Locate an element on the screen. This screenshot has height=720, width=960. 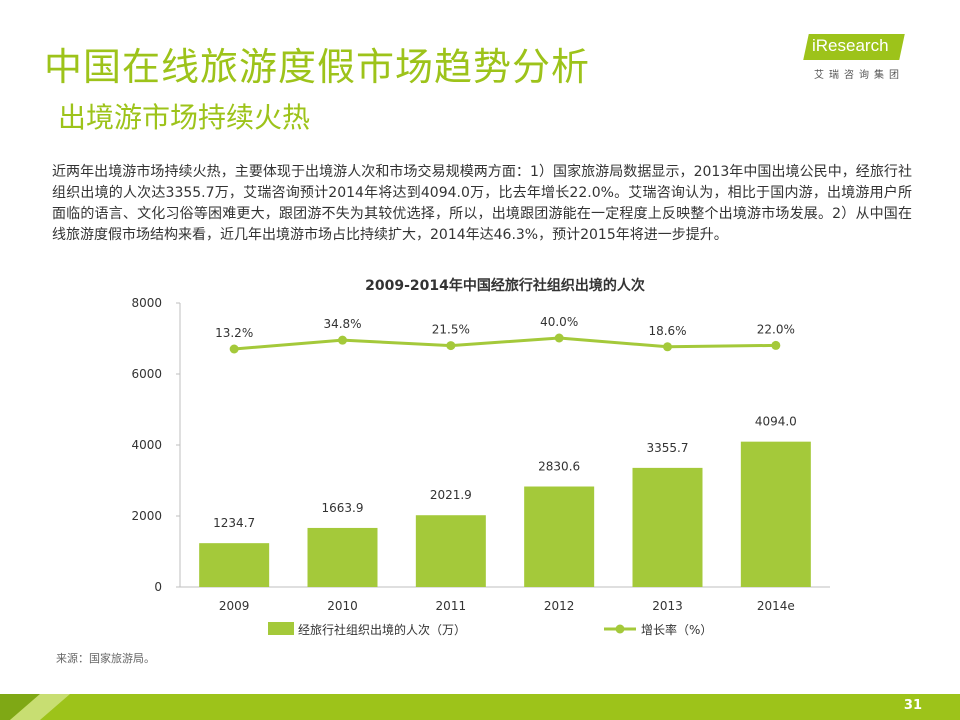
y-tick-label: 4000 is located at coordinates (146, 445).